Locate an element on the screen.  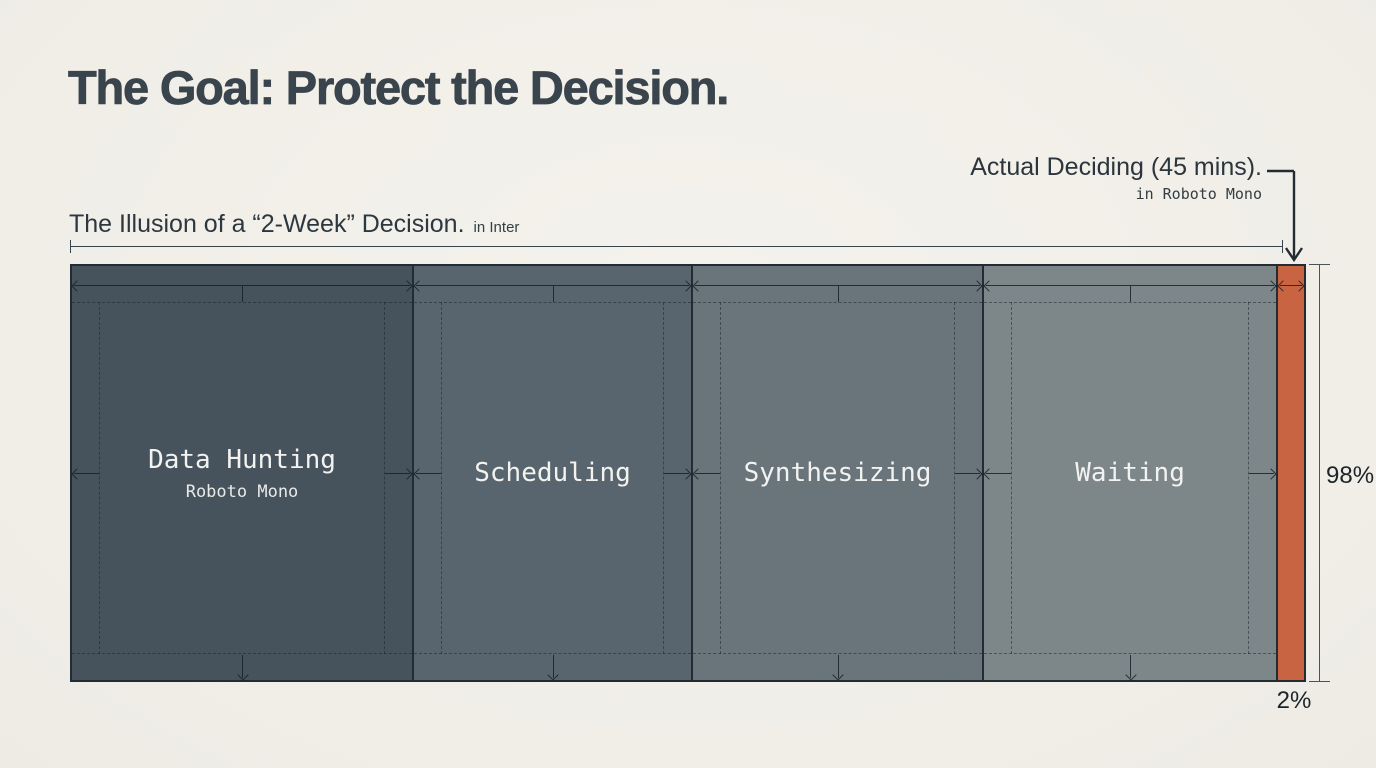
bracket-line is located at coordinates (1319, 473).